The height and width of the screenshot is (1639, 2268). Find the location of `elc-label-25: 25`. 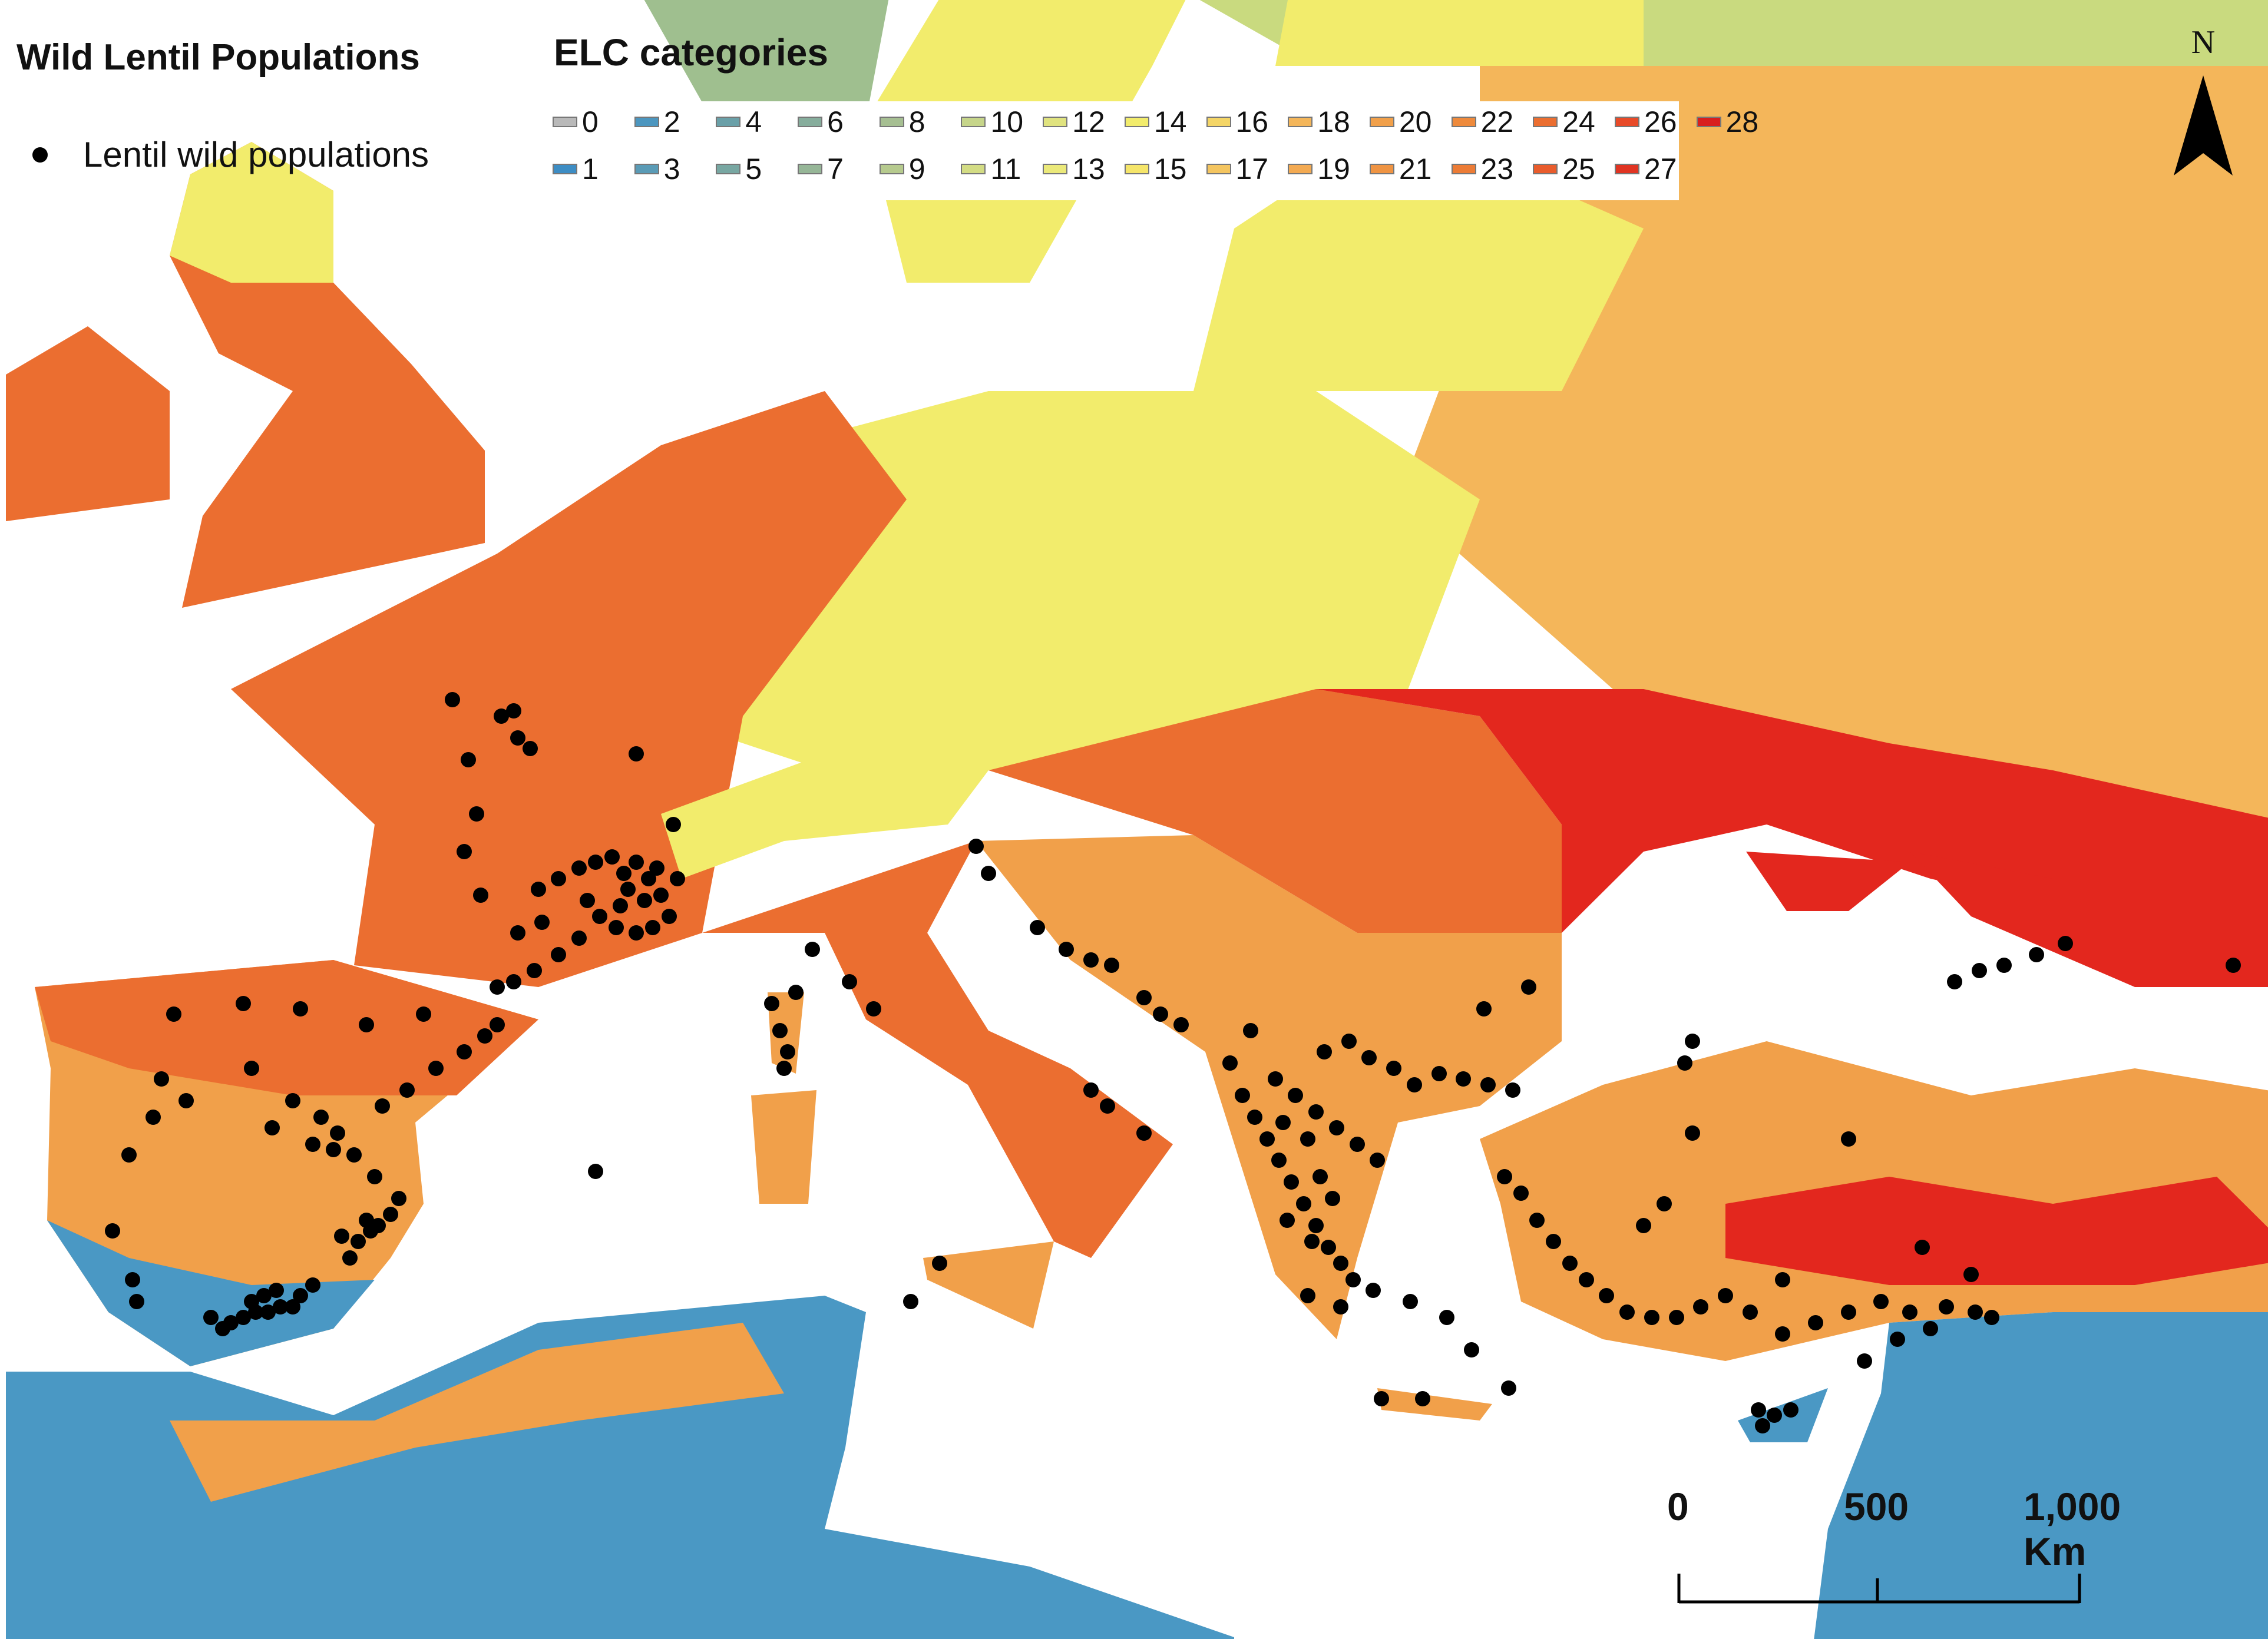

elc-label-25: 25 is located at coordinates (1578, 170).